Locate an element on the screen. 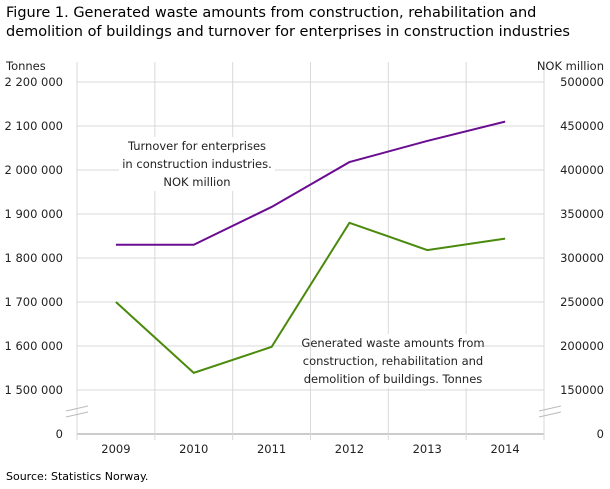 This screenshot has width=610, height=489. left-axis-label: Tonnes is located at coordinates (25, 66).